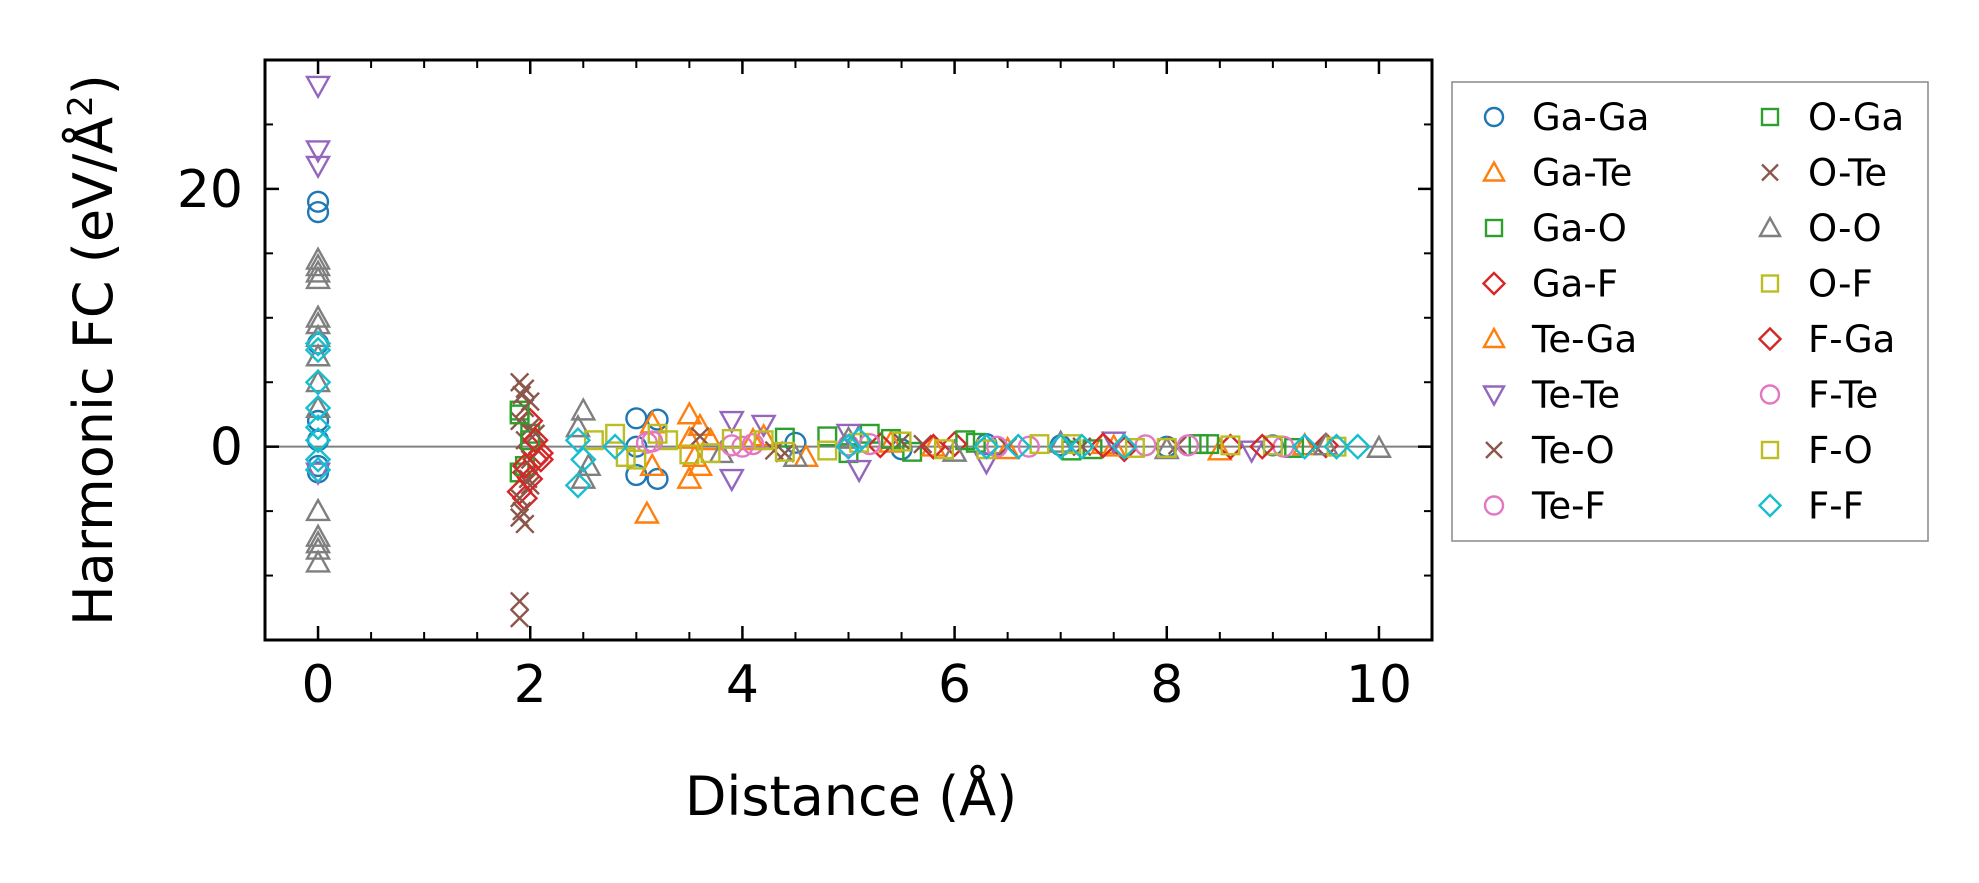  Describe the element at coordinates (1494, 283) in the screenshot. I see `legend-marker-ga-f` at that location.